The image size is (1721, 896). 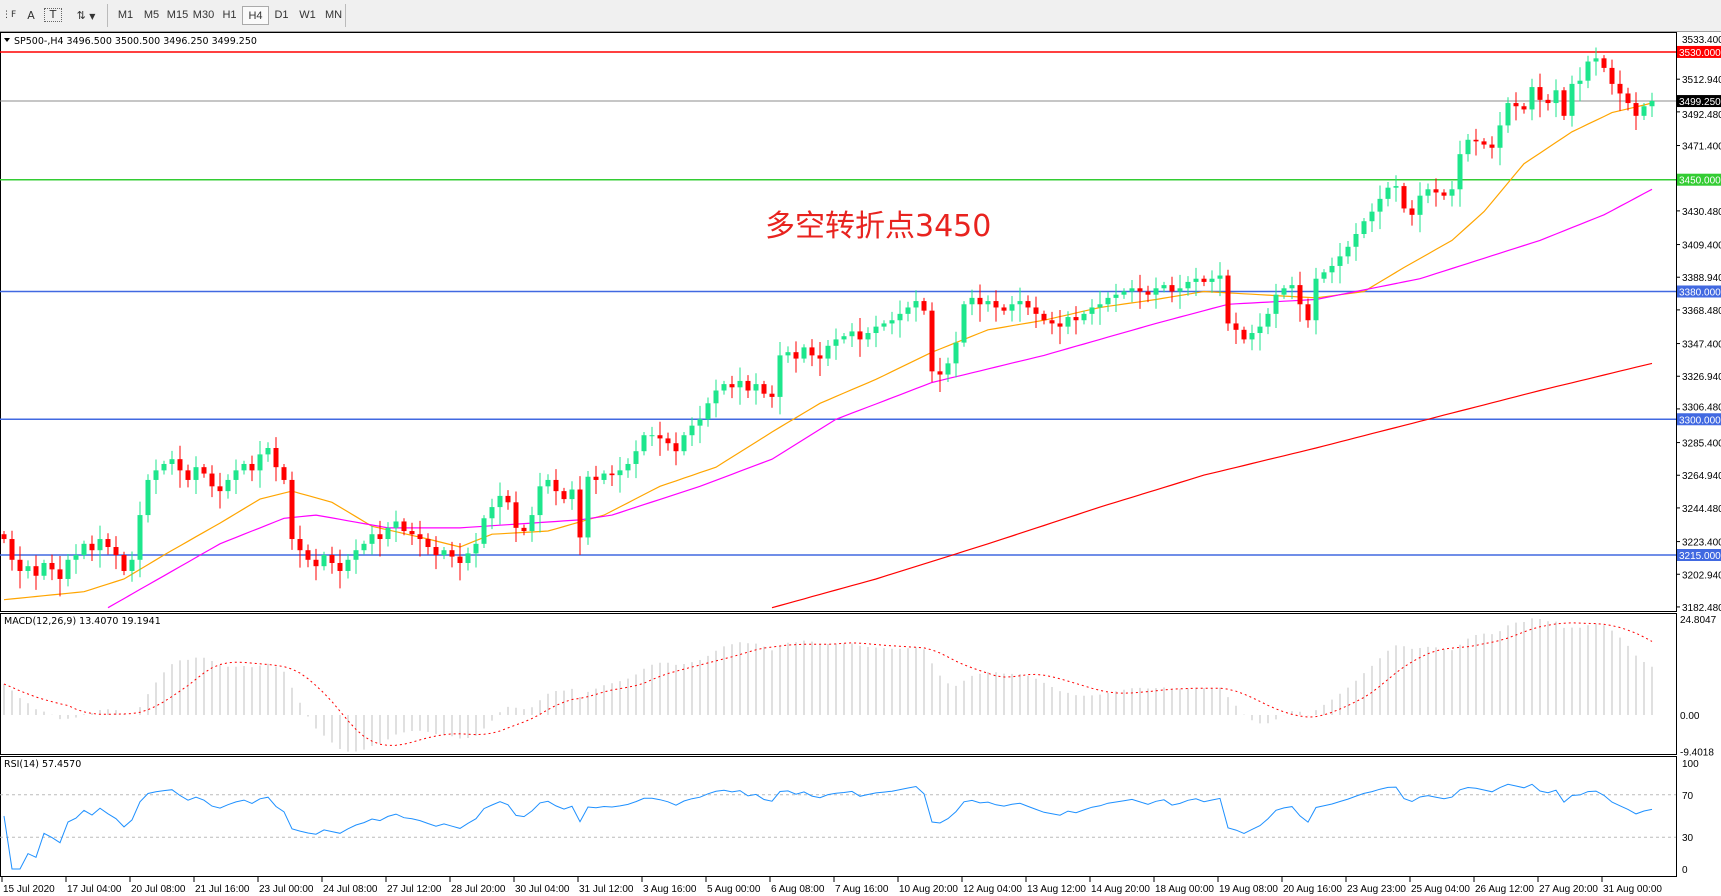 I want to click on price-tick-label: 3347.400, so click(x=1701, y=345).